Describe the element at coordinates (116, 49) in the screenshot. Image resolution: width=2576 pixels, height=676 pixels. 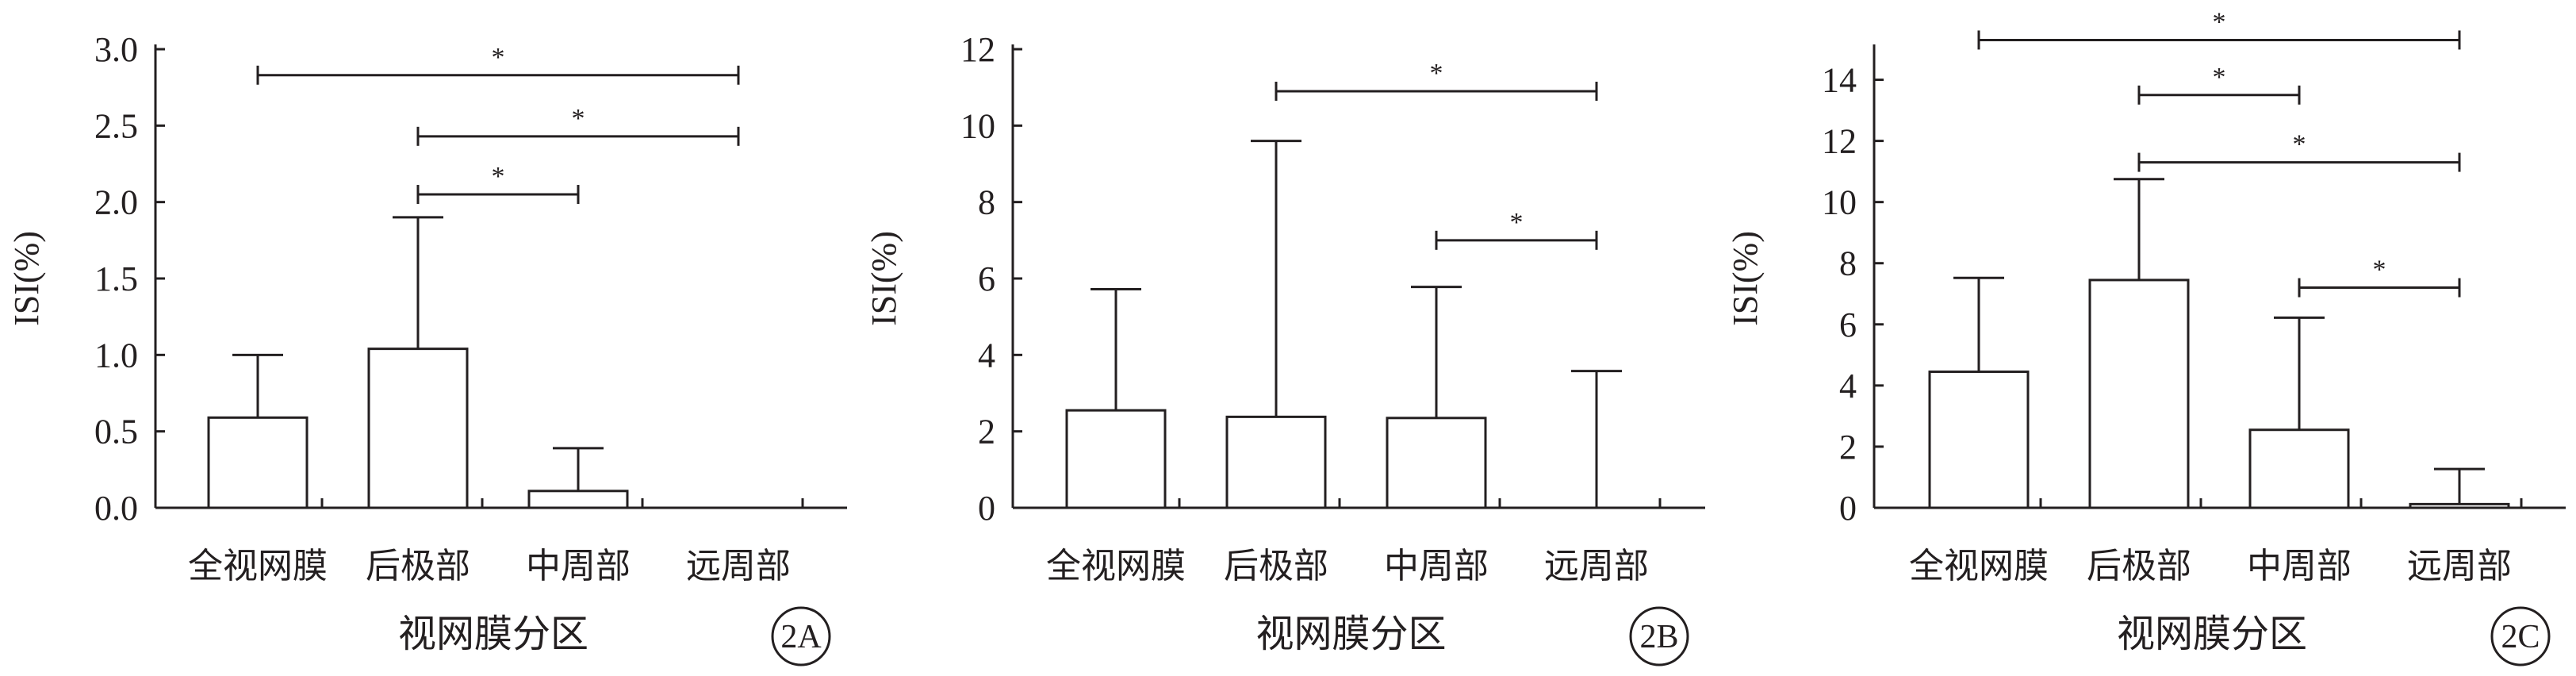
I see `y-tick-label: 3.0` at that location.